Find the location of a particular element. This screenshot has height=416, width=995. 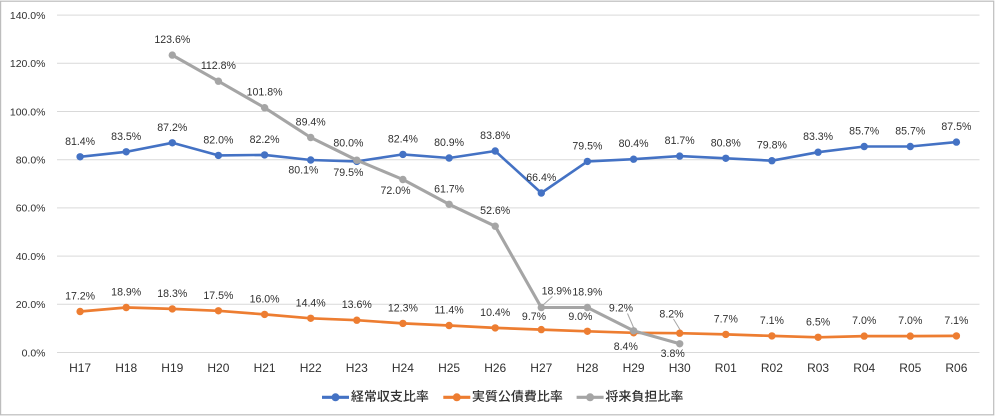

svg-text: 87.2% is located at coordinates (172, 128).